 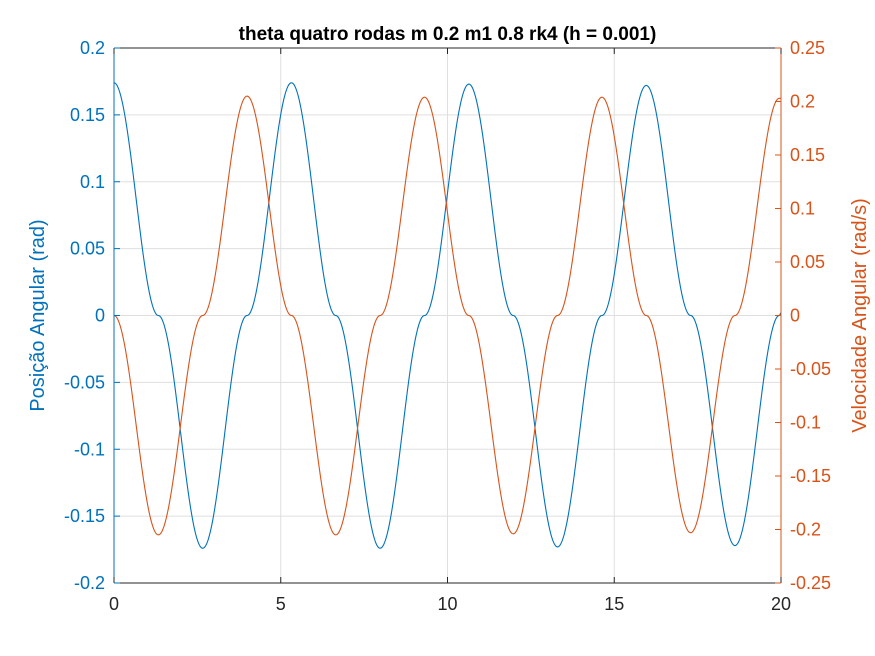 I want to click on x-tick-label: 15, so click(x=614, y=604).